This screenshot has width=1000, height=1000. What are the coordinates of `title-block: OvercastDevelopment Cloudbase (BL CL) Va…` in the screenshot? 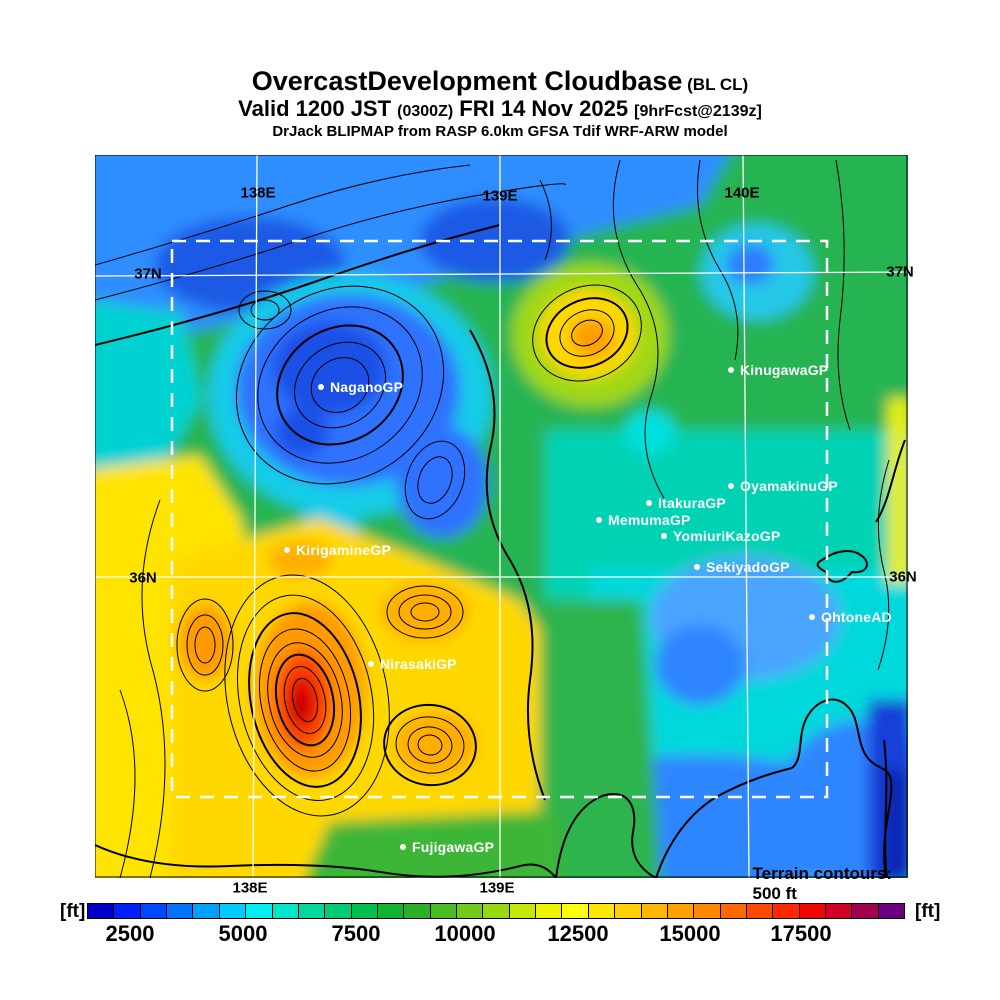 It's located at (500, 103).